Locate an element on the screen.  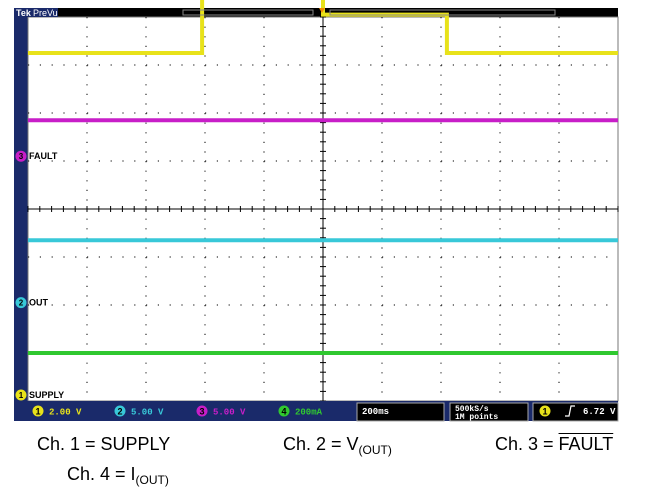
channel-2-scale: 5.00 V is located at coordinates (147, 413).